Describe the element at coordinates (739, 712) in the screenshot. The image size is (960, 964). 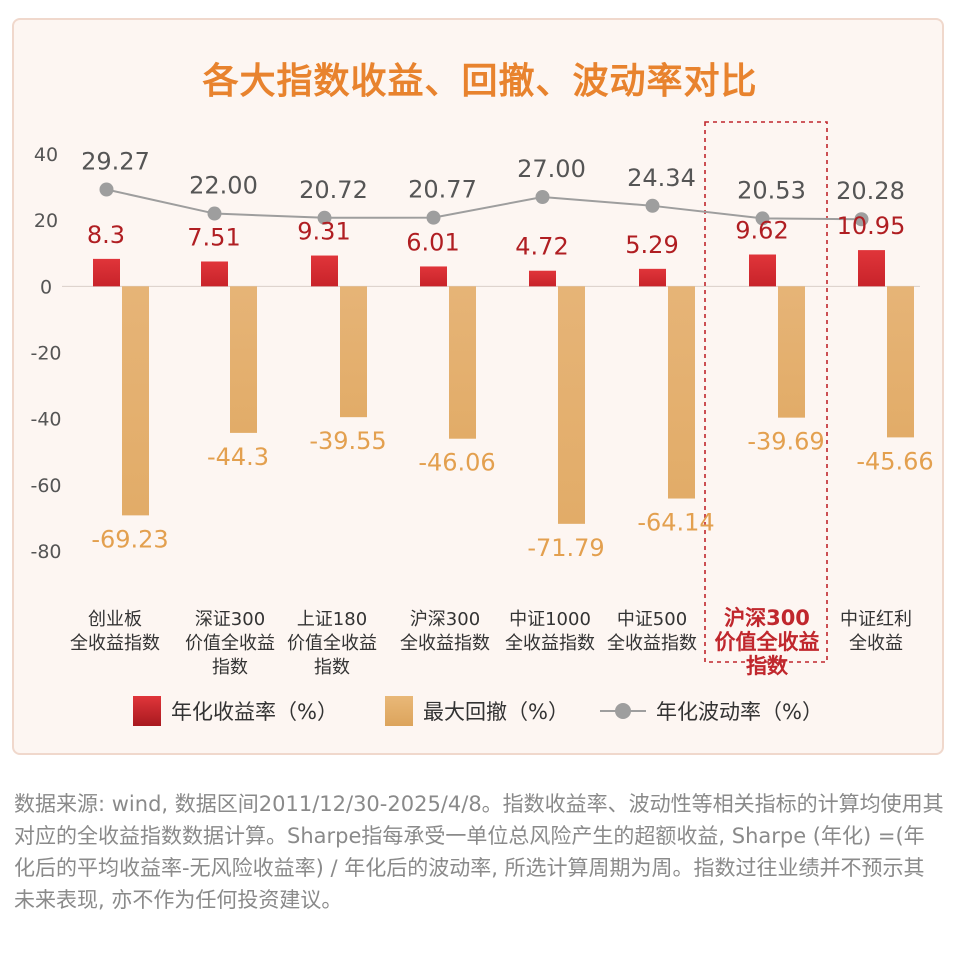
I see `legend-label-volatility: 年化波动率（%）` at that location.